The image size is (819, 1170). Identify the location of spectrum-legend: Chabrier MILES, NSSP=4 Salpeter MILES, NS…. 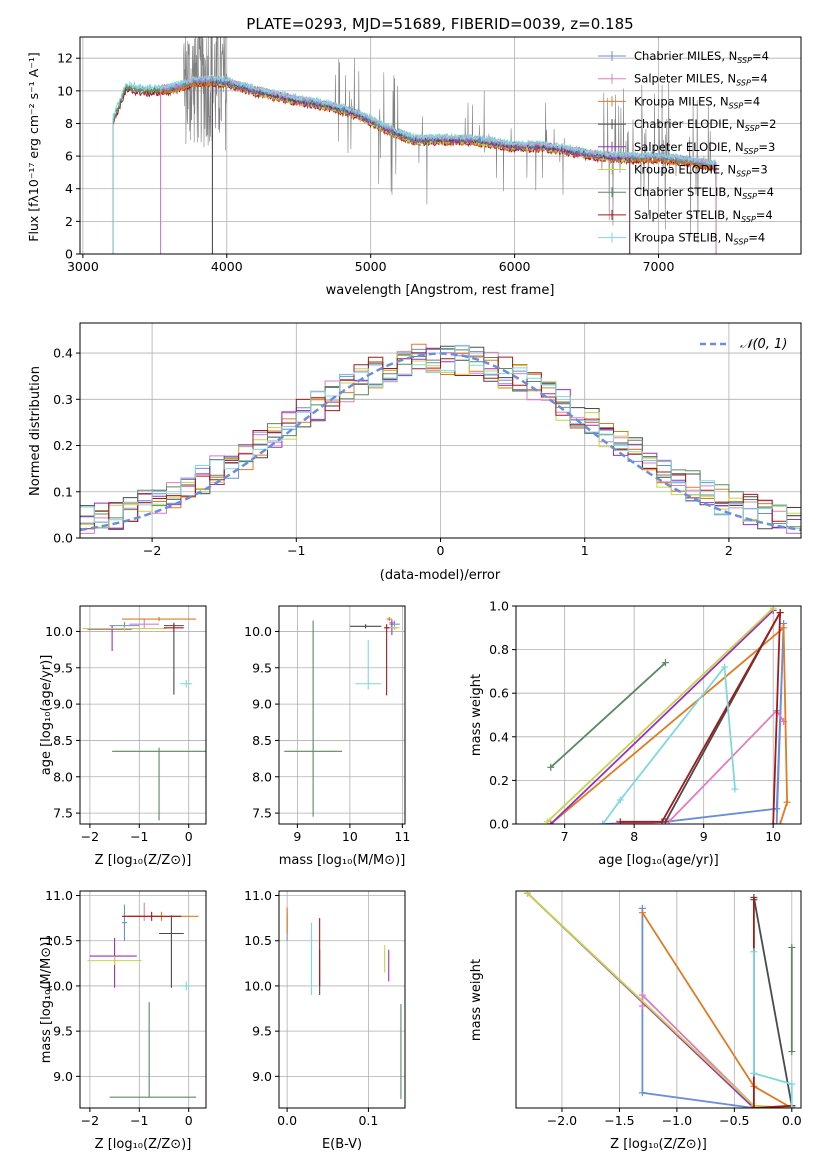
(687, 148).